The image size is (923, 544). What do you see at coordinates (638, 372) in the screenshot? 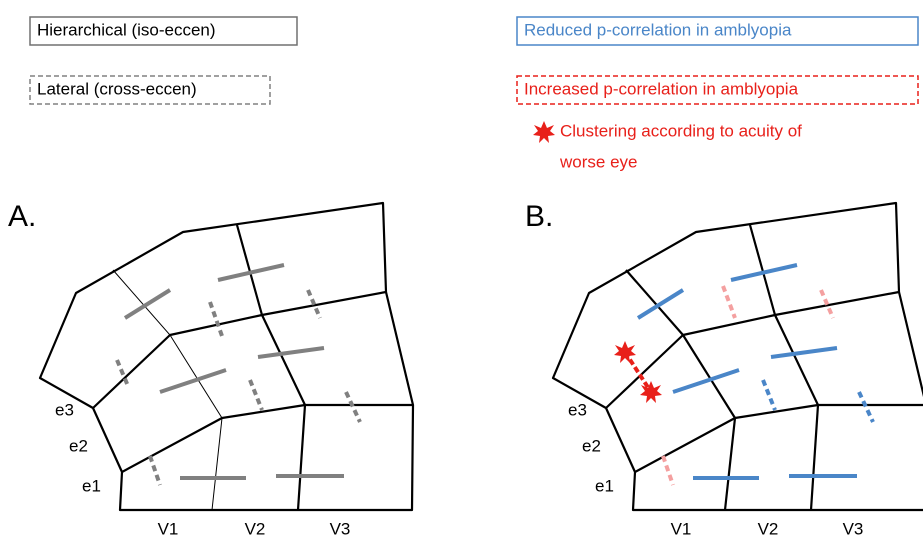
I see `cluster-link` at bounding box center [638, 372].